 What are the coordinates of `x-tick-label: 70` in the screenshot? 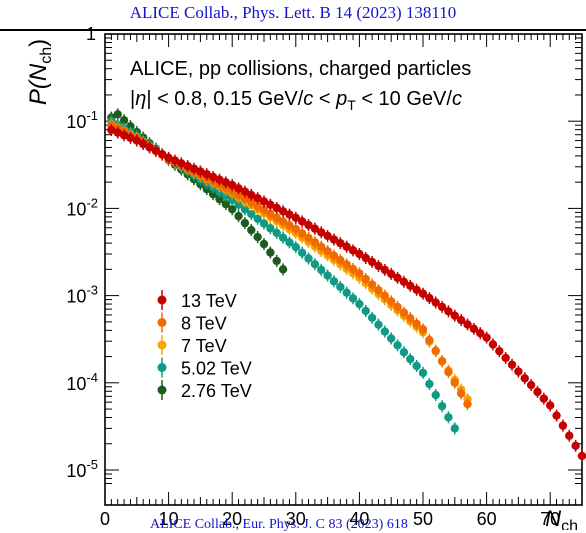 It's located at (550, 519).